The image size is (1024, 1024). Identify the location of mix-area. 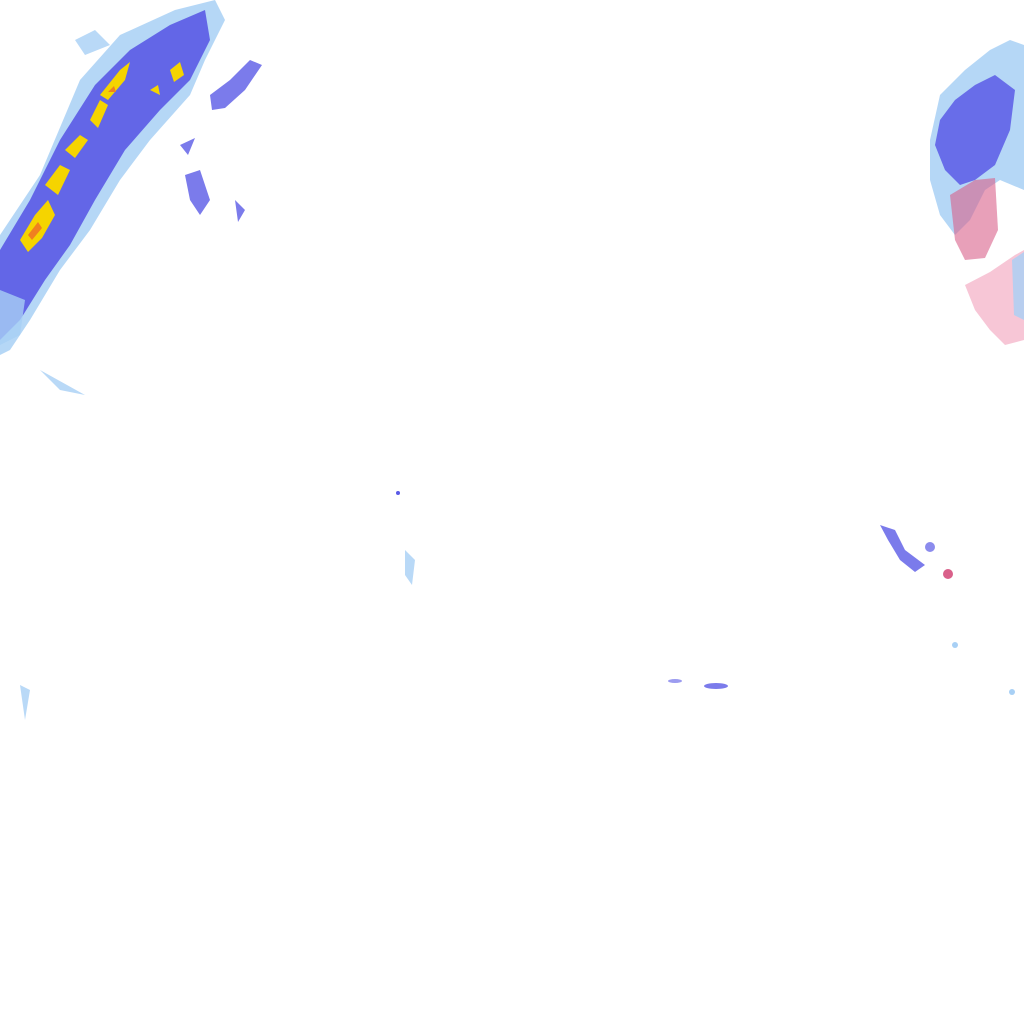
(974, 219).